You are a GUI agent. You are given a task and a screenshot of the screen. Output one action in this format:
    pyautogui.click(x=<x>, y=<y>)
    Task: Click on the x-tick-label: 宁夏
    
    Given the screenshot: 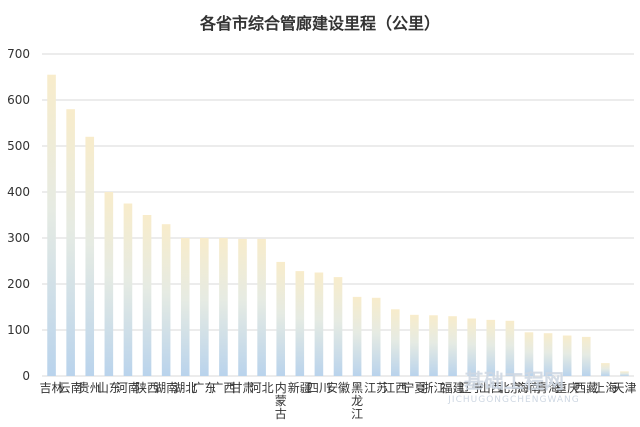 What is the action you would take?
    pyautogui.click(x=414, y=387)
    